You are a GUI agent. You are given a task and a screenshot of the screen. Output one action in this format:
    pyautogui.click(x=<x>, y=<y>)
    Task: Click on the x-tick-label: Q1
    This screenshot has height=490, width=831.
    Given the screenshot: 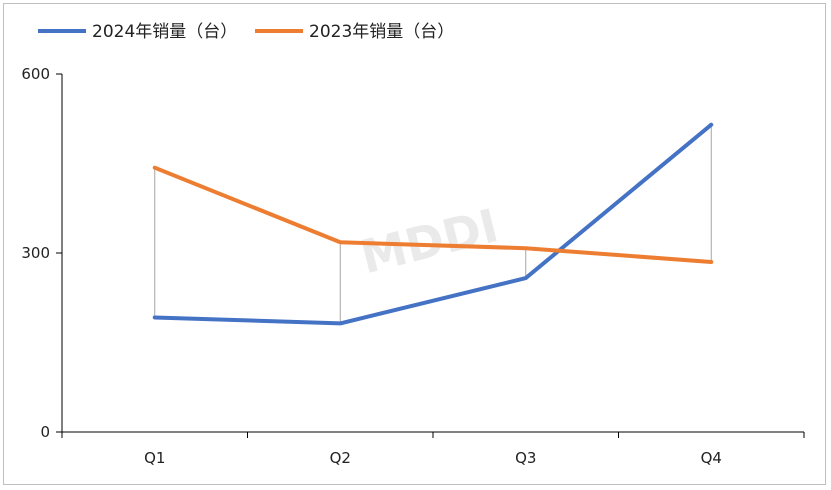 What is the action you would take?
    pyautogui.click(x=154, y=458)
    